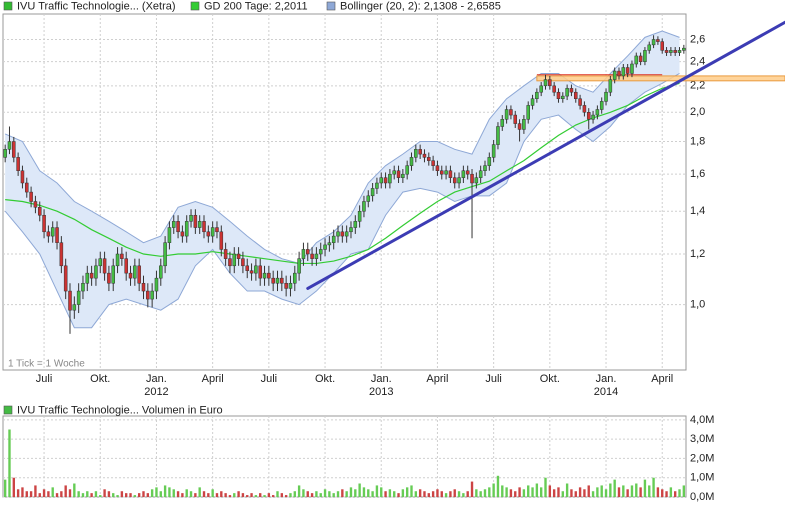 The width and height of the screenshot is (785, 509). I want to click on legend-swatch, so click(195, 6).